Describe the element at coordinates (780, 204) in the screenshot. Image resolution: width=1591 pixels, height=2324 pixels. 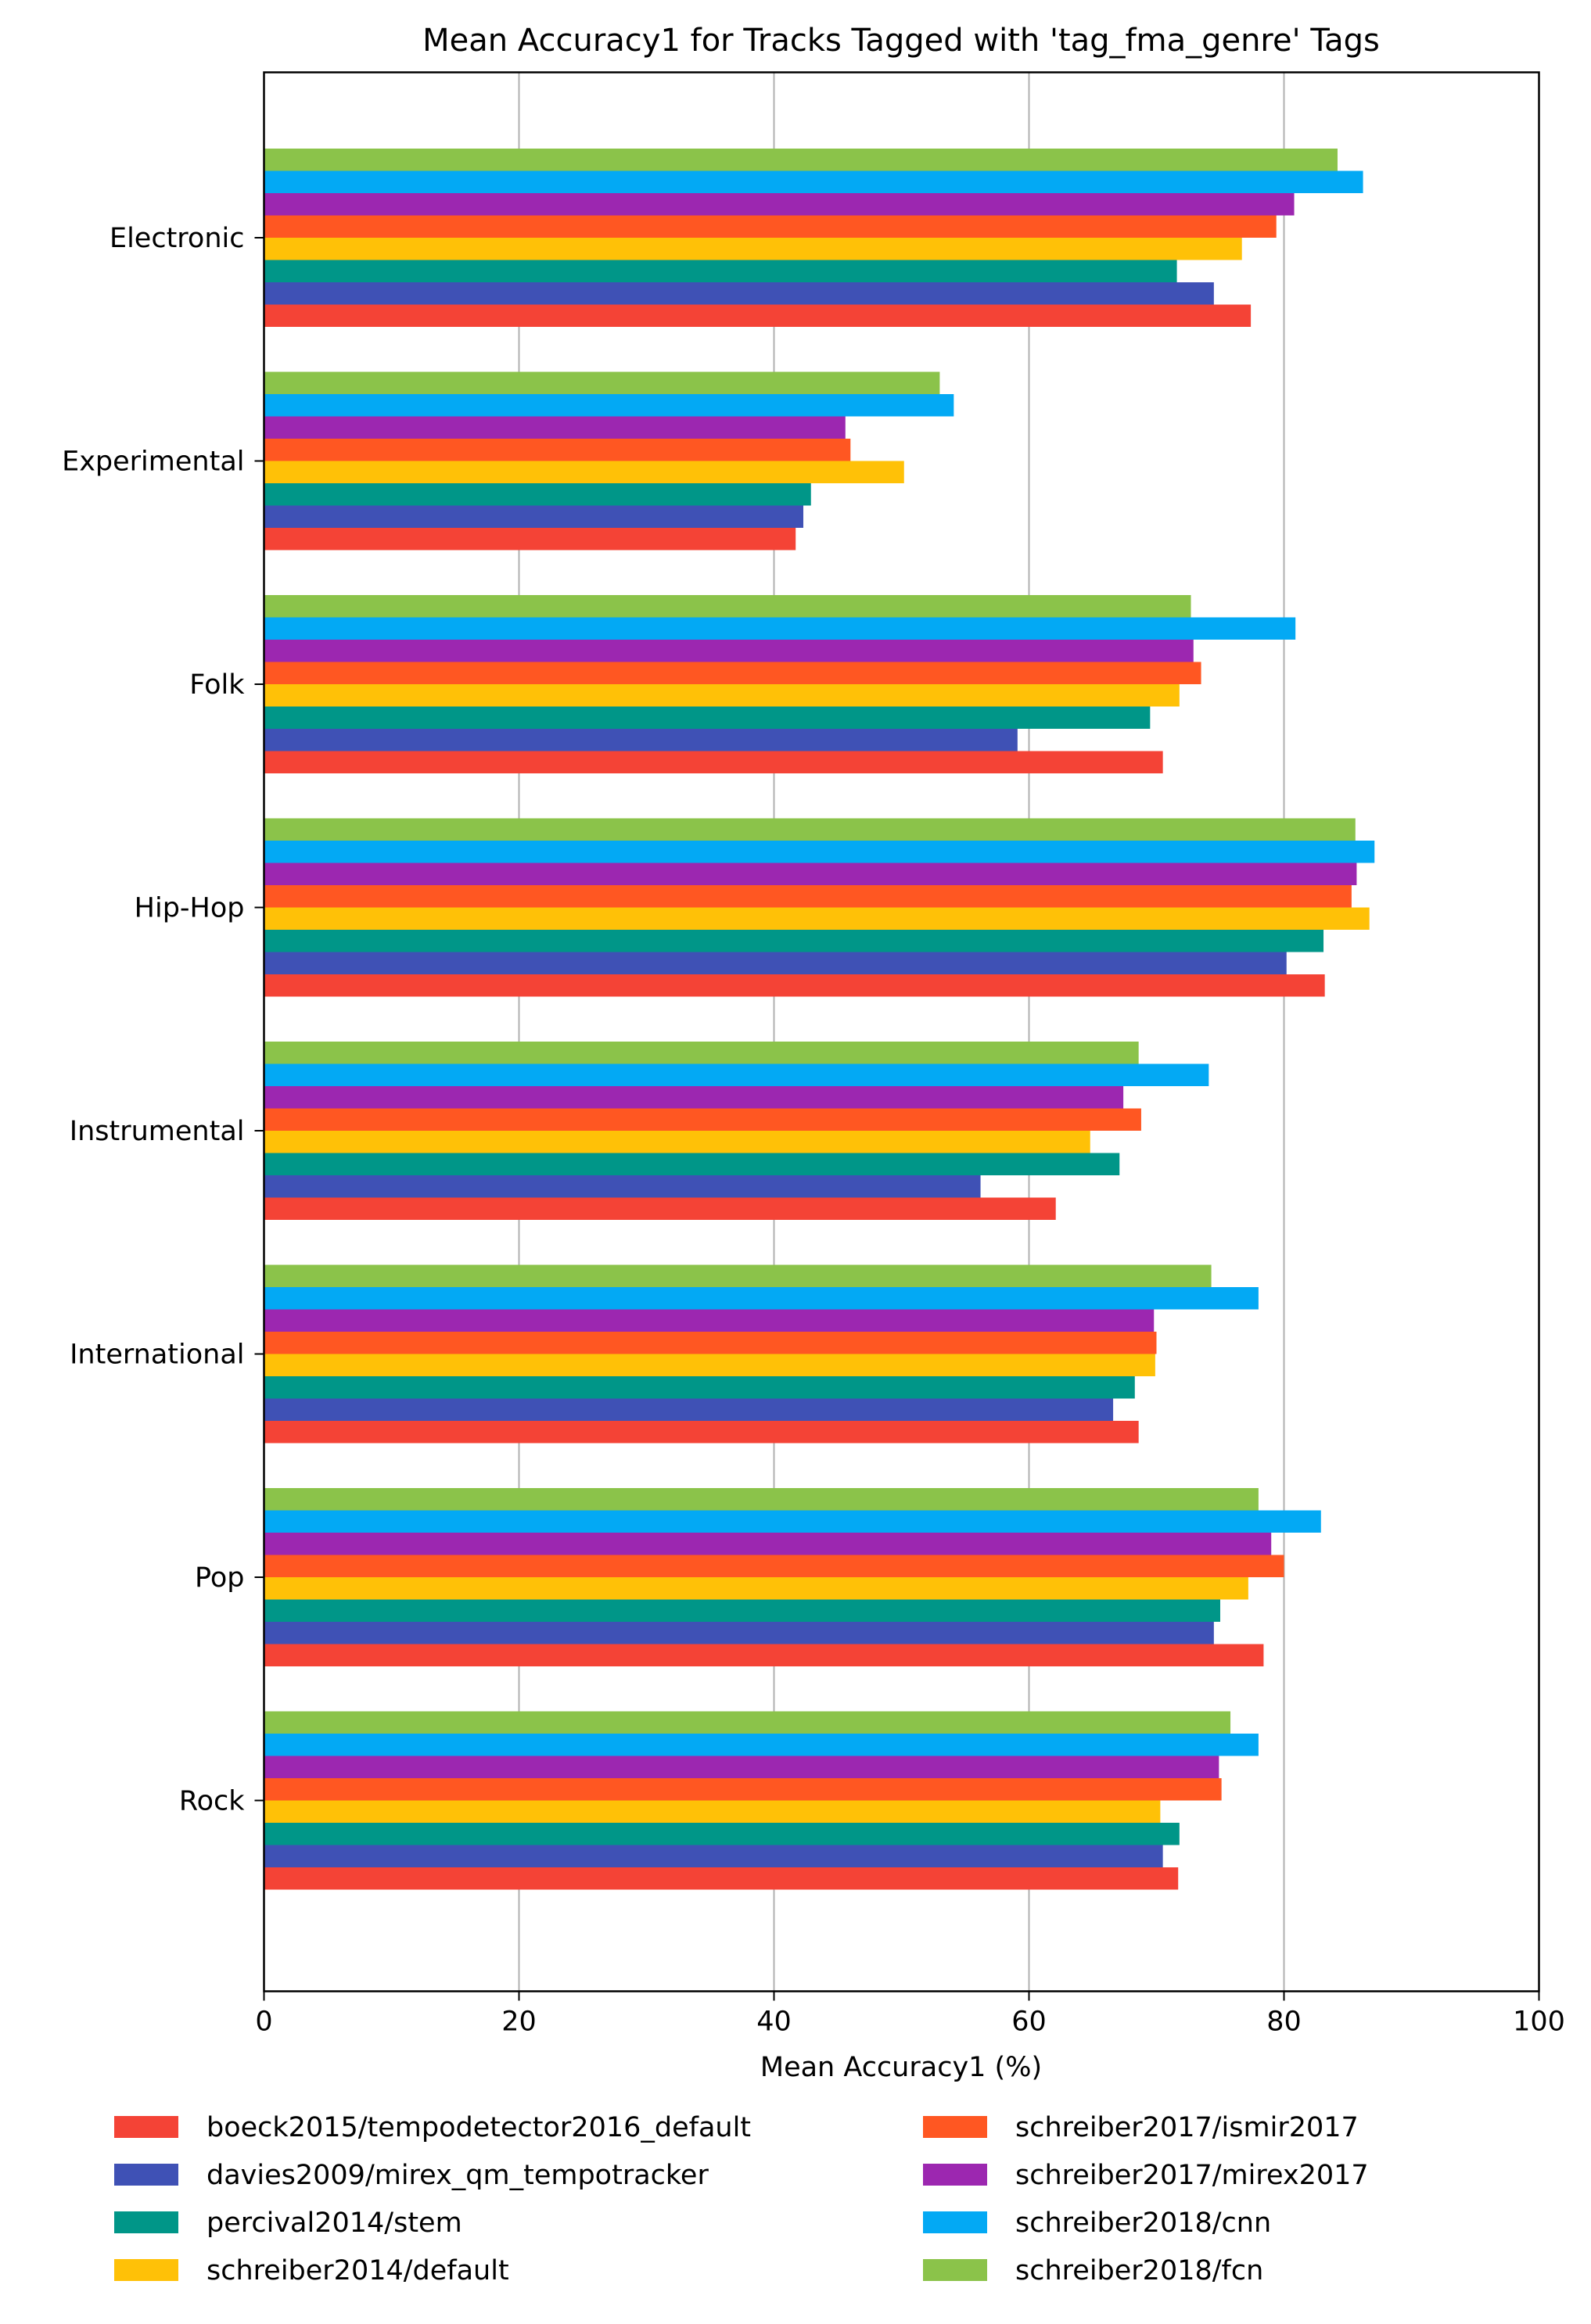
I see `bar-electronic-schreiber2017-mirex2017` at that location.